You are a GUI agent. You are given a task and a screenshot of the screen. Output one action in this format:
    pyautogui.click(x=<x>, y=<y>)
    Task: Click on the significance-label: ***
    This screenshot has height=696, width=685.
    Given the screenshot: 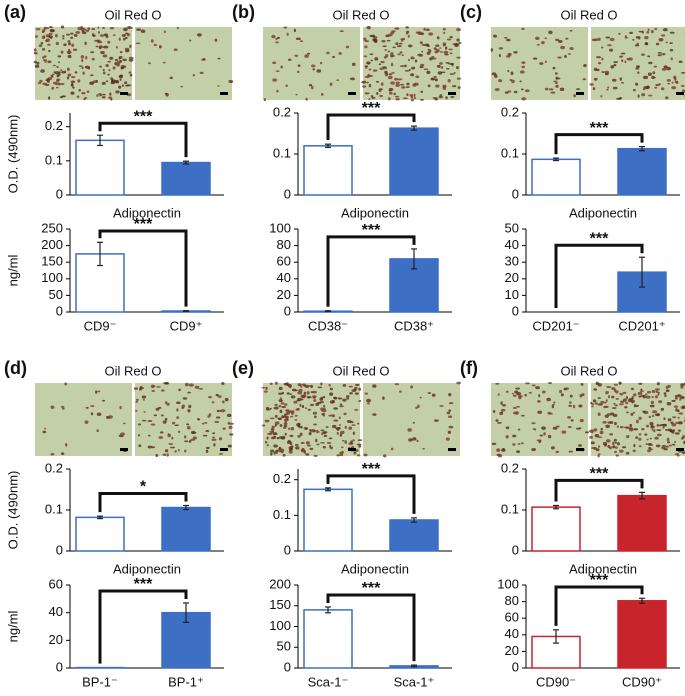 What is the action you would take?
    pyautogui.click(x=371, y=108)
    